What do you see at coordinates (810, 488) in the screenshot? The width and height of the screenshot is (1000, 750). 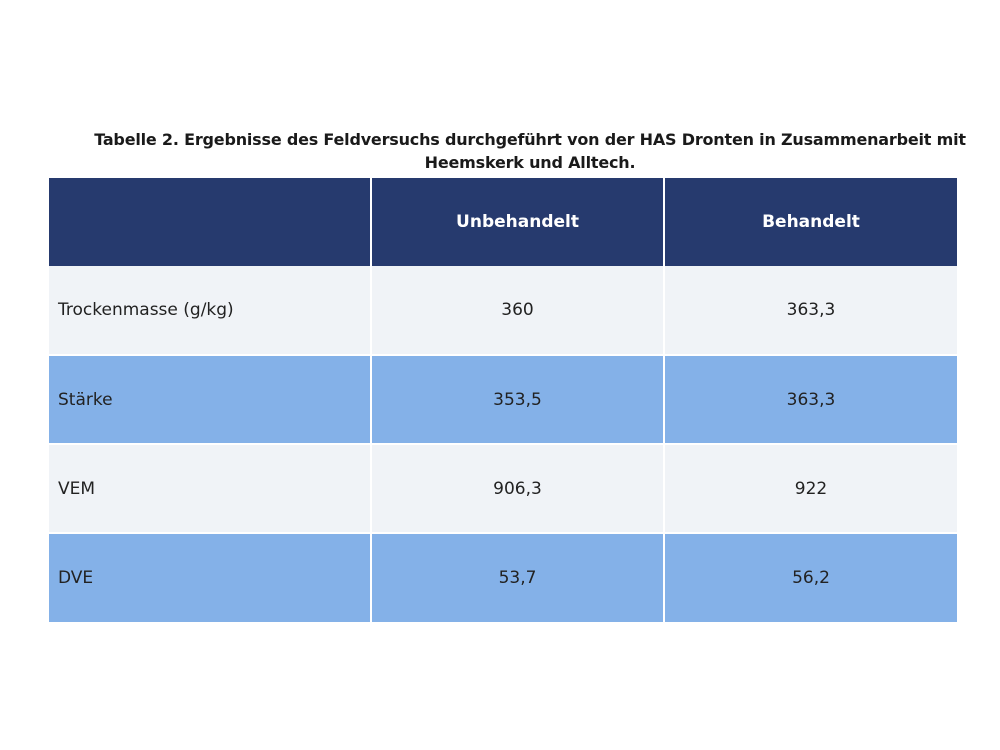 I see `cell-behandelt: 922` at bounding box center [810, 488].